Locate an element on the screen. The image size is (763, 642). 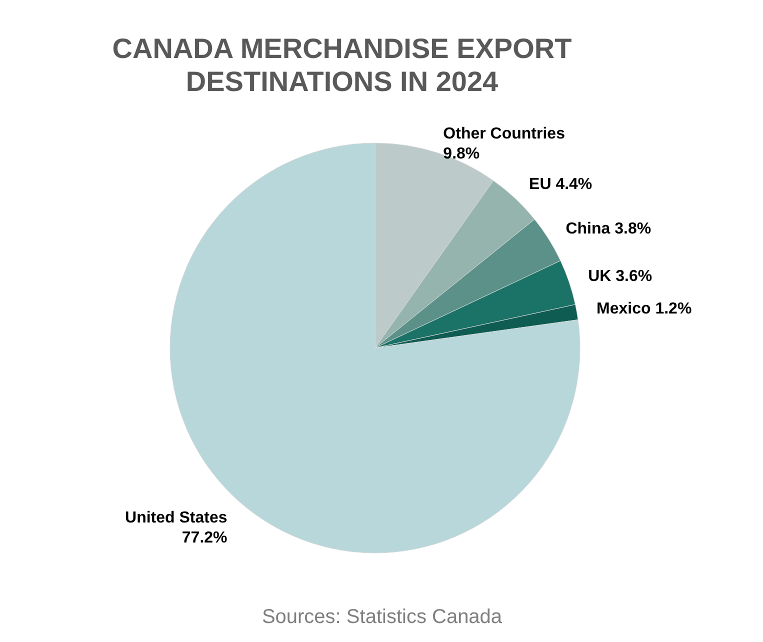
slice-label: China 3.8% is located at coordinates (609, 229).